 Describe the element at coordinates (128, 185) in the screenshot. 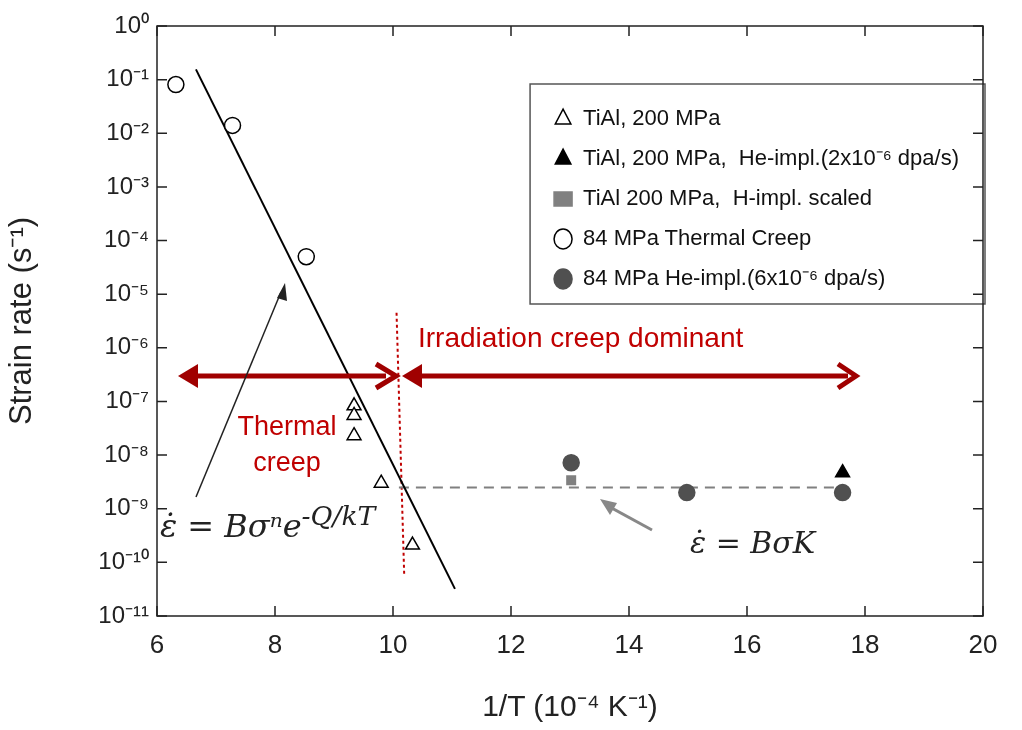

I see `y-tick-label: 10⁻³` at that location.